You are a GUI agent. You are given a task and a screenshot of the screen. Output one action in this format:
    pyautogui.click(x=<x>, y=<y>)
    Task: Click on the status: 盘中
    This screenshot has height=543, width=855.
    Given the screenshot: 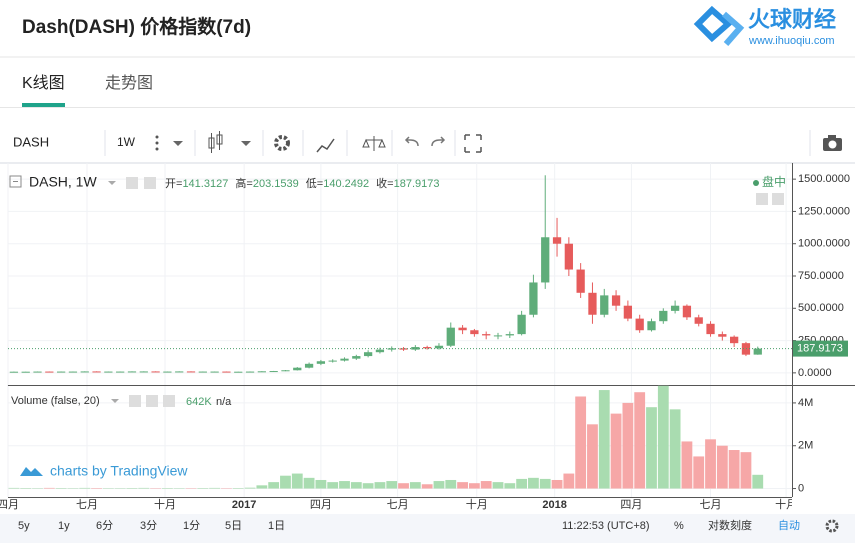 What is the action you would take?
    pyautogui.click(x=774, y=181)
    